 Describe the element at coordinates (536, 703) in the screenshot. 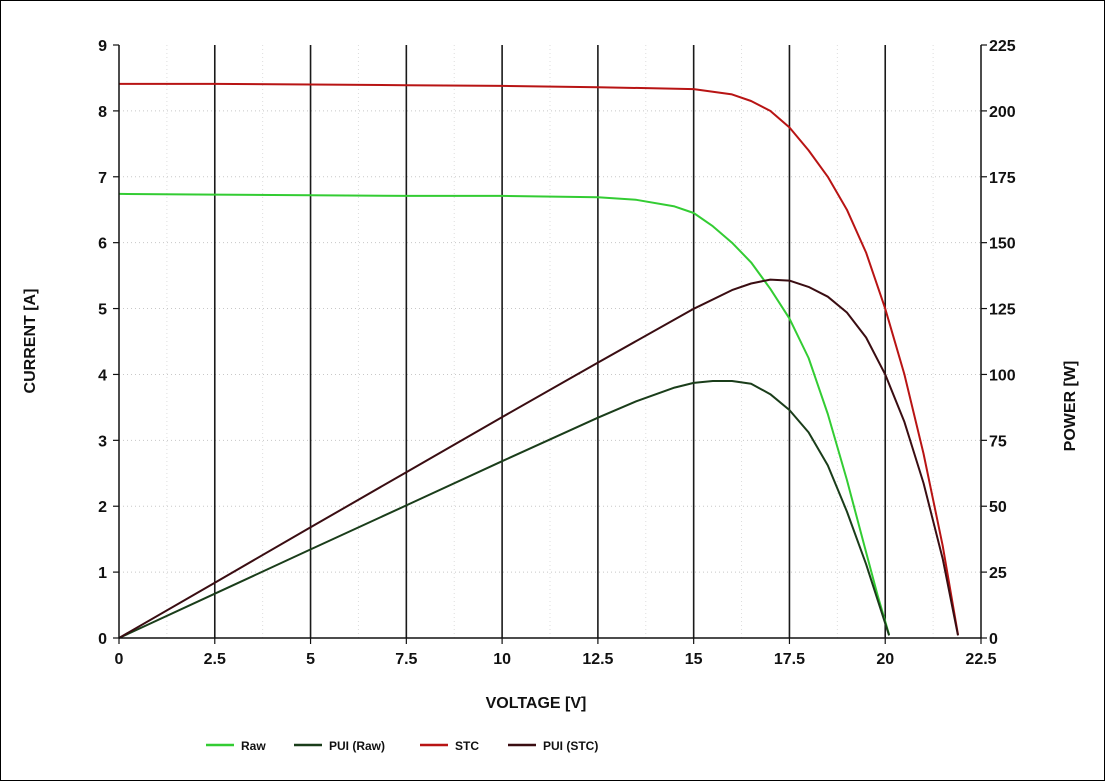

I see `x-axis-label: VOLTAGE [V]` at that location.